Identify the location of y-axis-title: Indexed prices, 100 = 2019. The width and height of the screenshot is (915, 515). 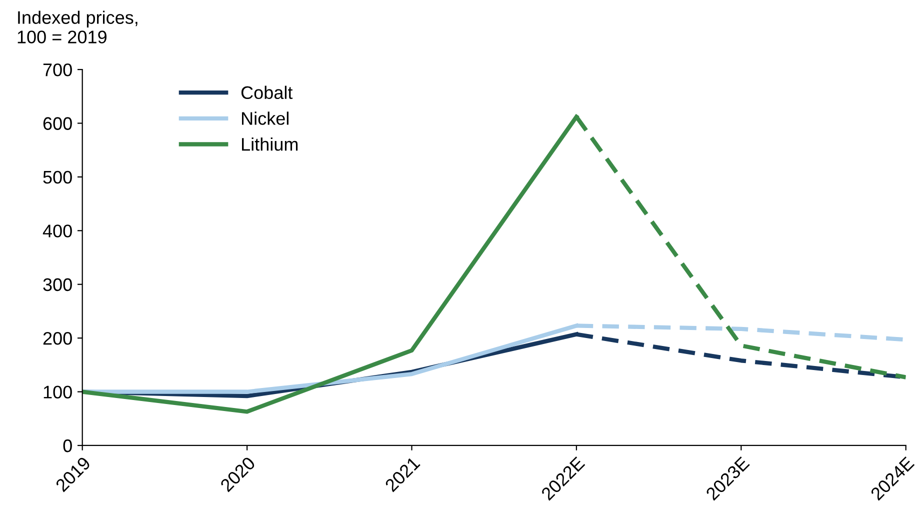
(78, 27).